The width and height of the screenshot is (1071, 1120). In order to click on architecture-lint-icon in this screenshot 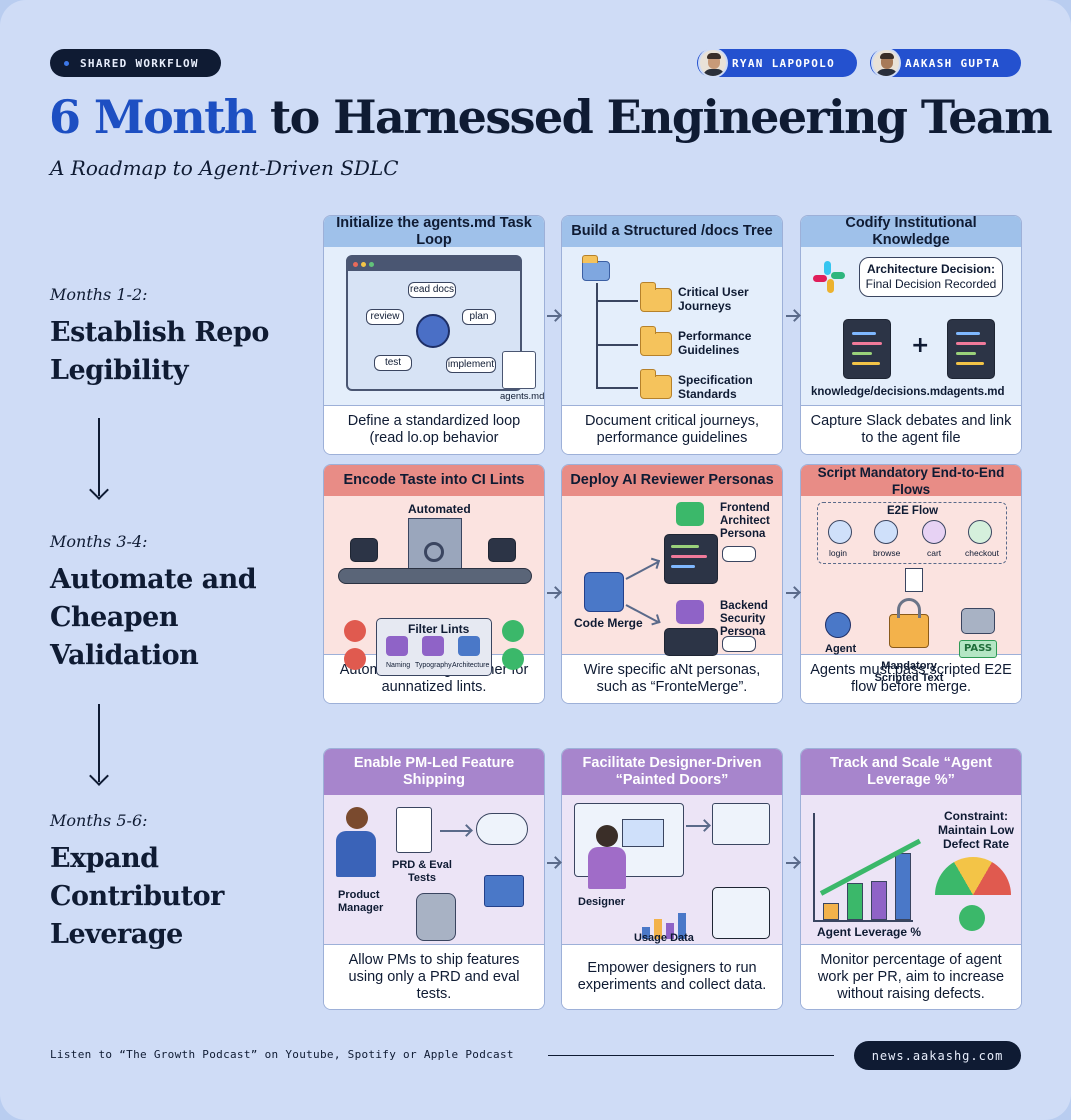, I will do `click(469, 646)`.